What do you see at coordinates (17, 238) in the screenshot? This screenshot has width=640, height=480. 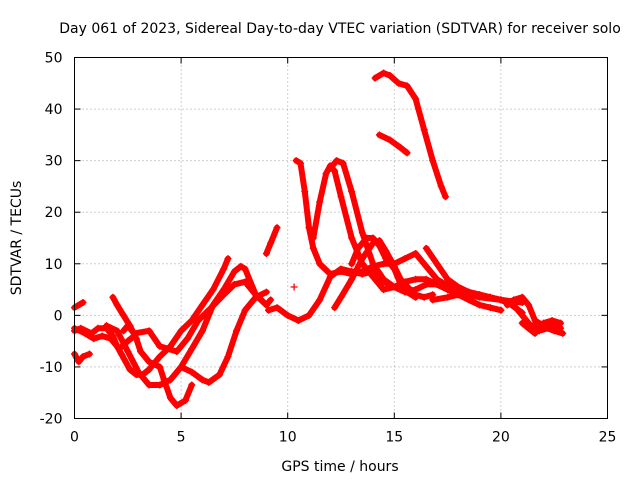 I see `y-axis-label: SDTVAR / TECUs` at bounding box center [17, 238].